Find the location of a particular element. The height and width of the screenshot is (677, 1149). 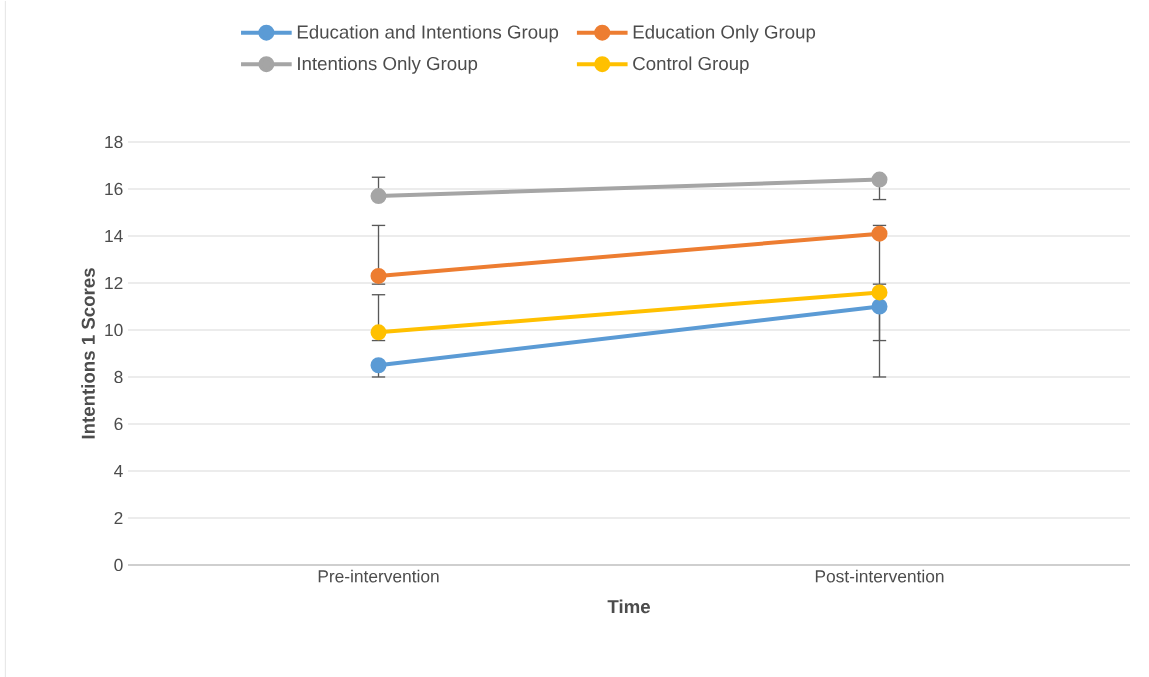

y-axis-title: Intentions 1 Scores is located at coordinates (88, 353).